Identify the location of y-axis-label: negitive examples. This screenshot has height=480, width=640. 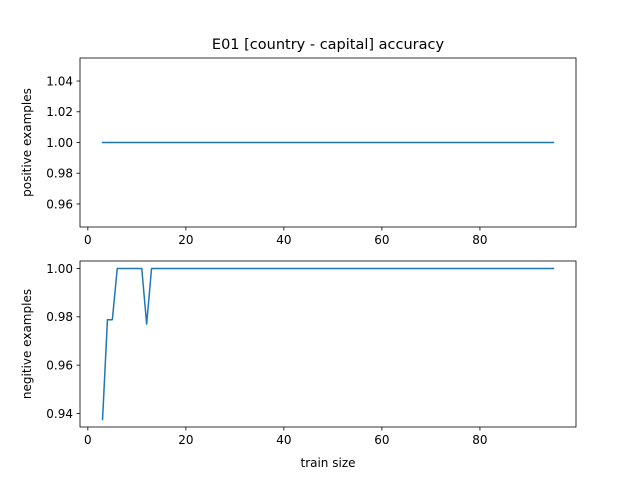
(27, 344).